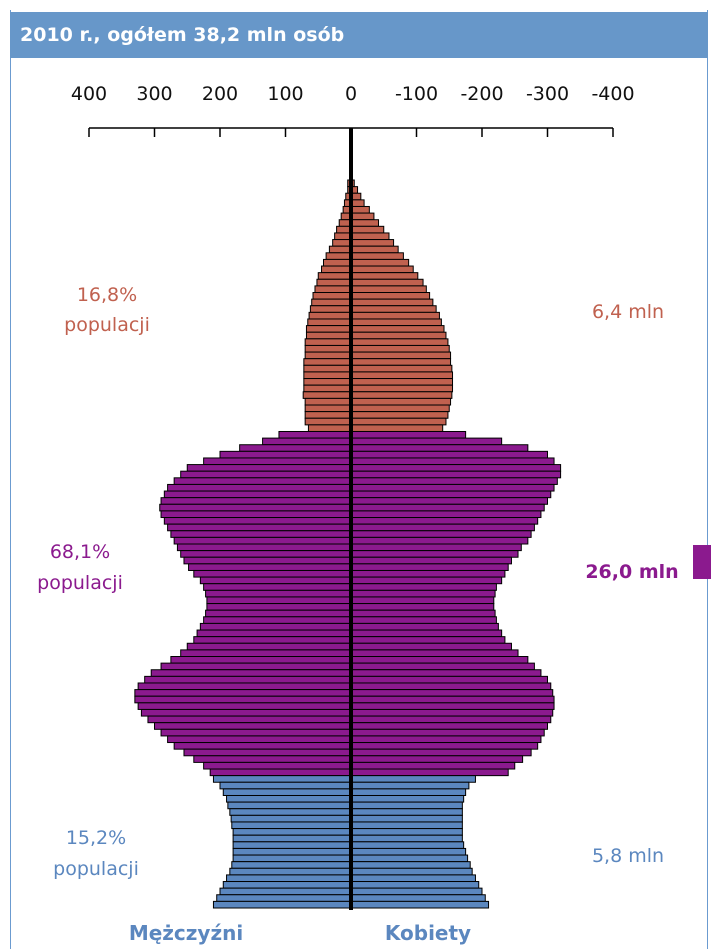  Describe the element at coordinates (481, 94) in the screenshot. I see `x-tick-label: -200` at that location.